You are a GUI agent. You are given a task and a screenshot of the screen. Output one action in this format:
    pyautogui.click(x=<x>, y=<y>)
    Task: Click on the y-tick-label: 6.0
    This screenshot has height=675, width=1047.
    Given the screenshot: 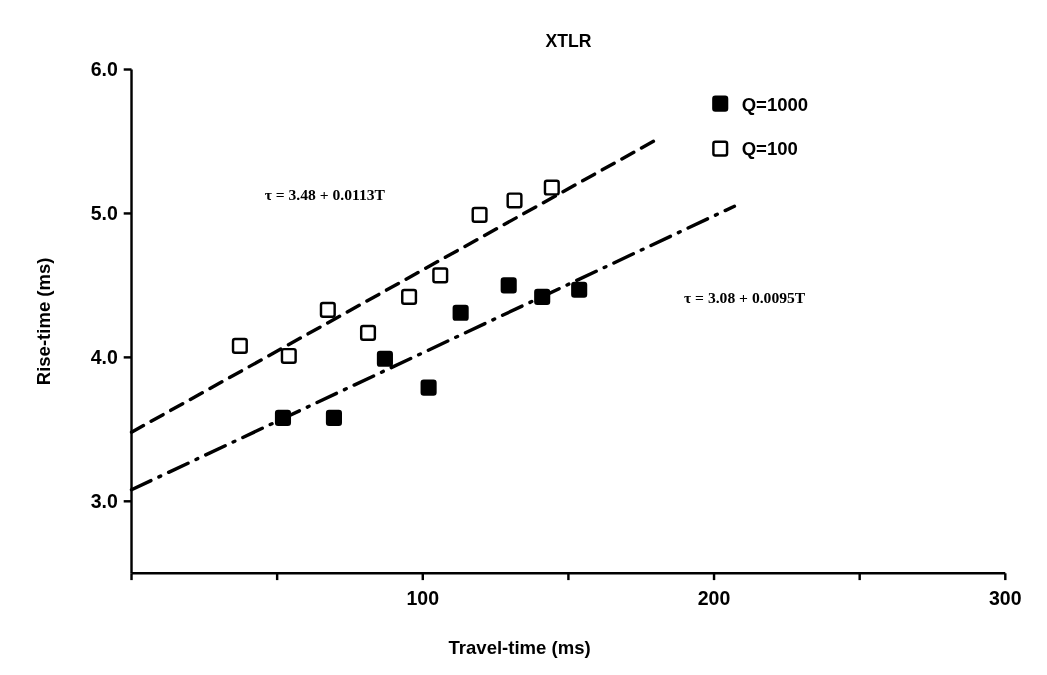 What is the action you would take?
    pyautogui.click(x=104, y=69)
    